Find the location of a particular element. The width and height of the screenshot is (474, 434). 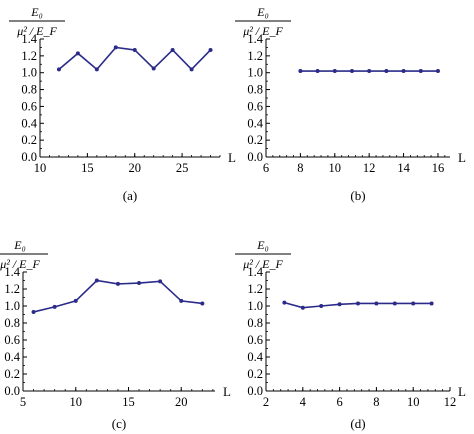

x-tick-label: 14 is located at coordinates (403, 168).